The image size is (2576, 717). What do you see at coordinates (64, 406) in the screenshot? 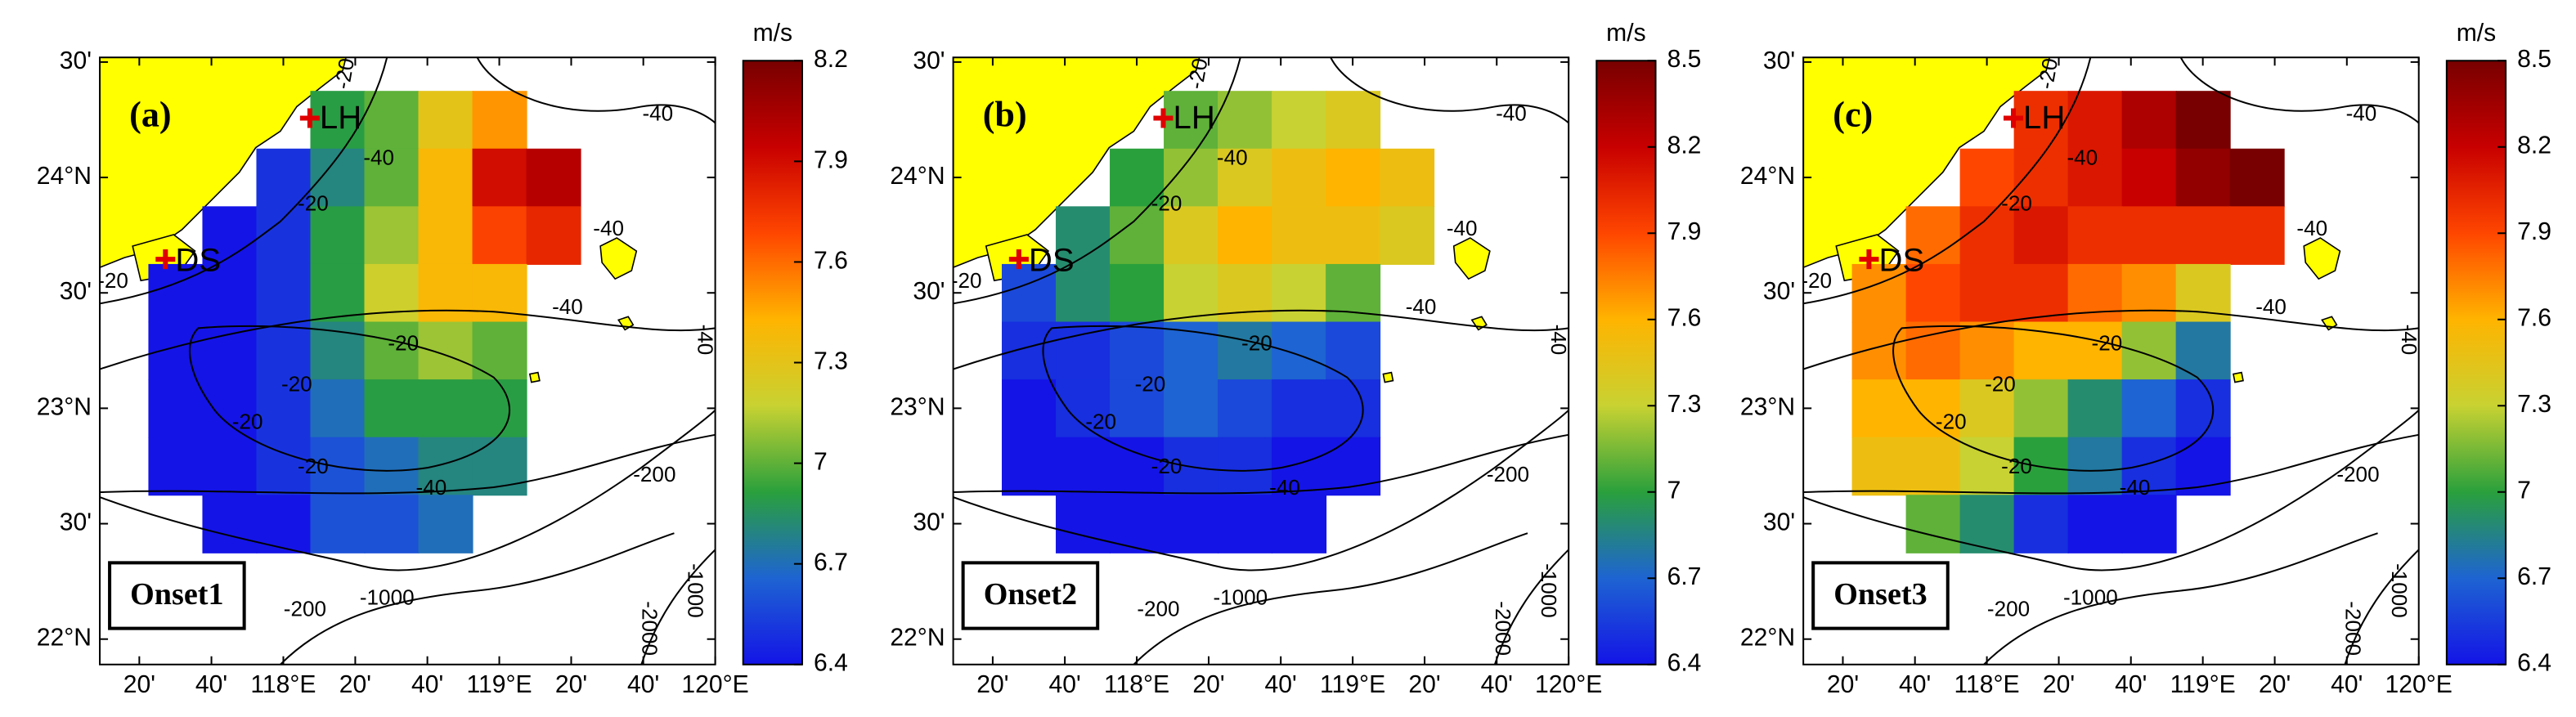
I see `y-tick-label: 23°N` at bounding box center [64, 406].